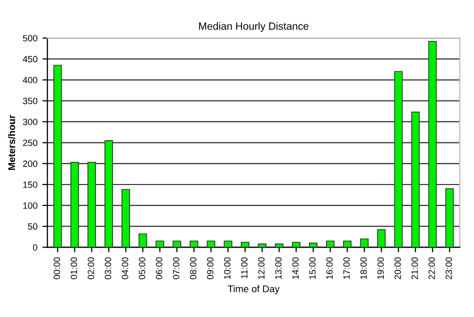  I want to click on x-tick-label: 00:00, so click(57, 268).